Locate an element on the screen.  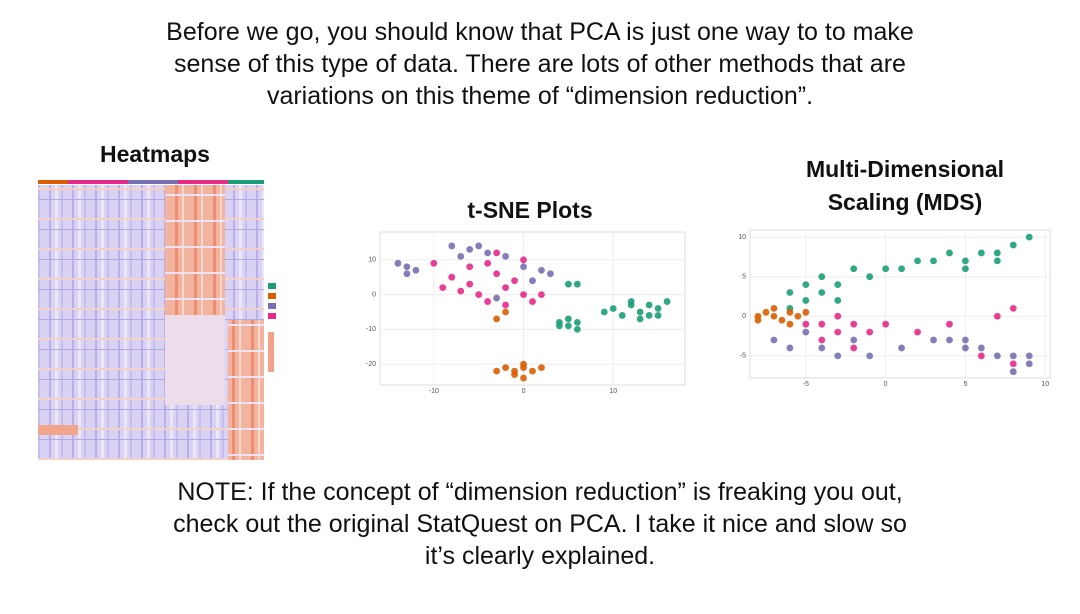
x-tick-label: -5 is located at coordinates (806, 384).